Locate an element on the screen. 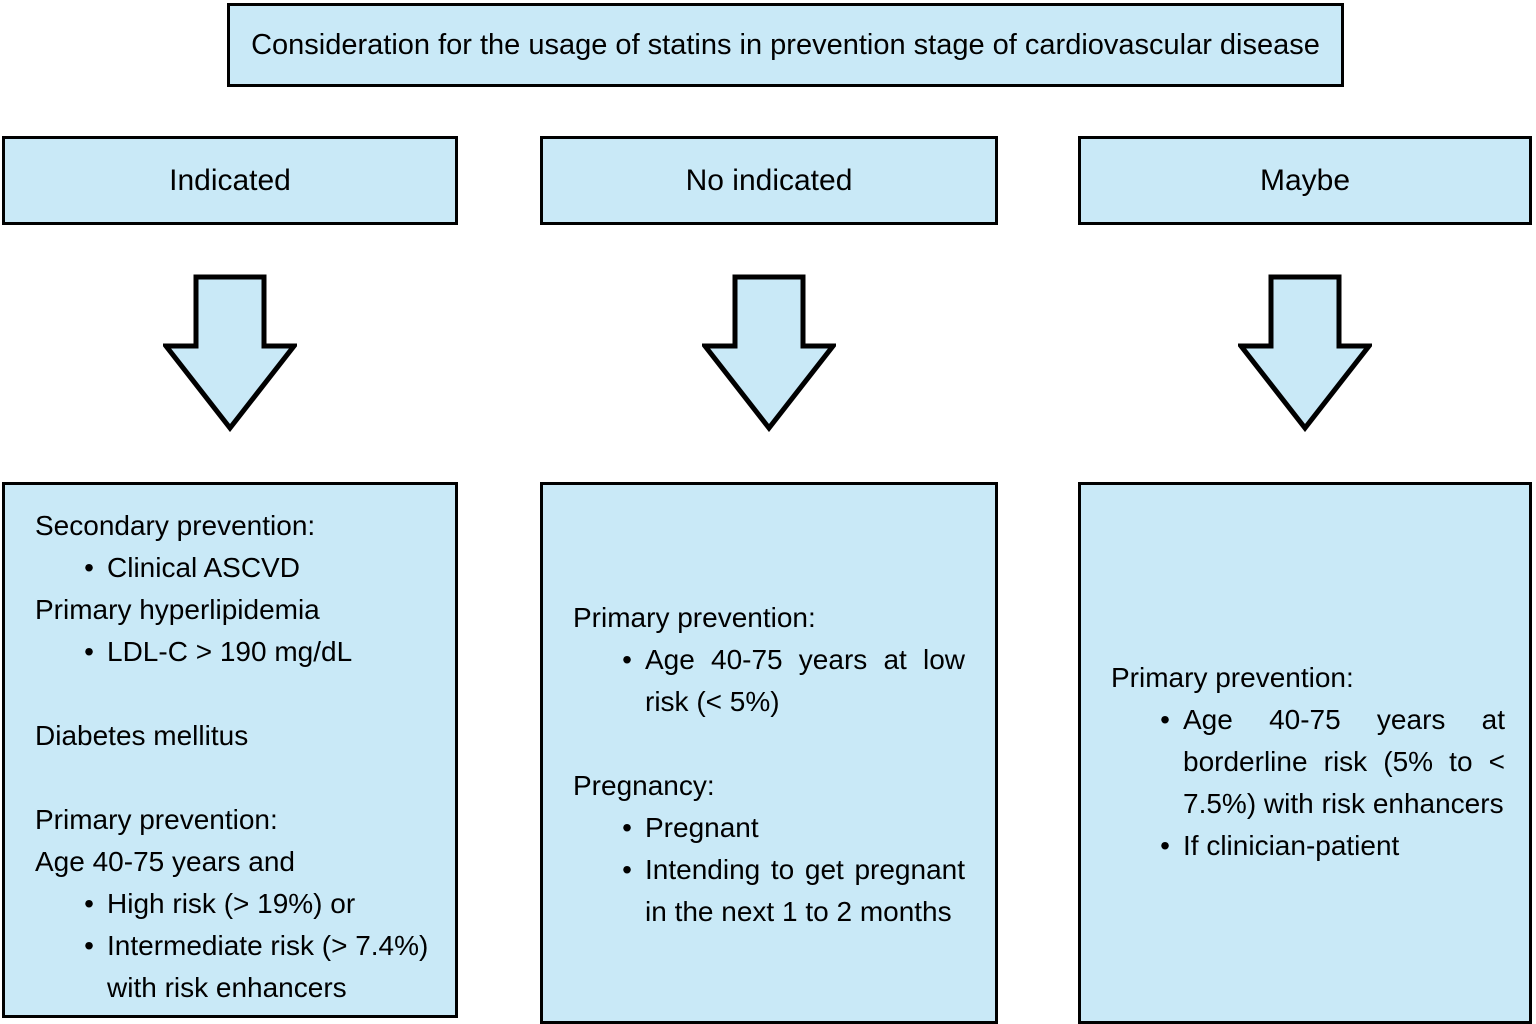 The width and height of the screenshot is (1536, 1024). bullet-item: • Age 40-75 years at low risk (< 5%) is located at coordinates (769, 681).